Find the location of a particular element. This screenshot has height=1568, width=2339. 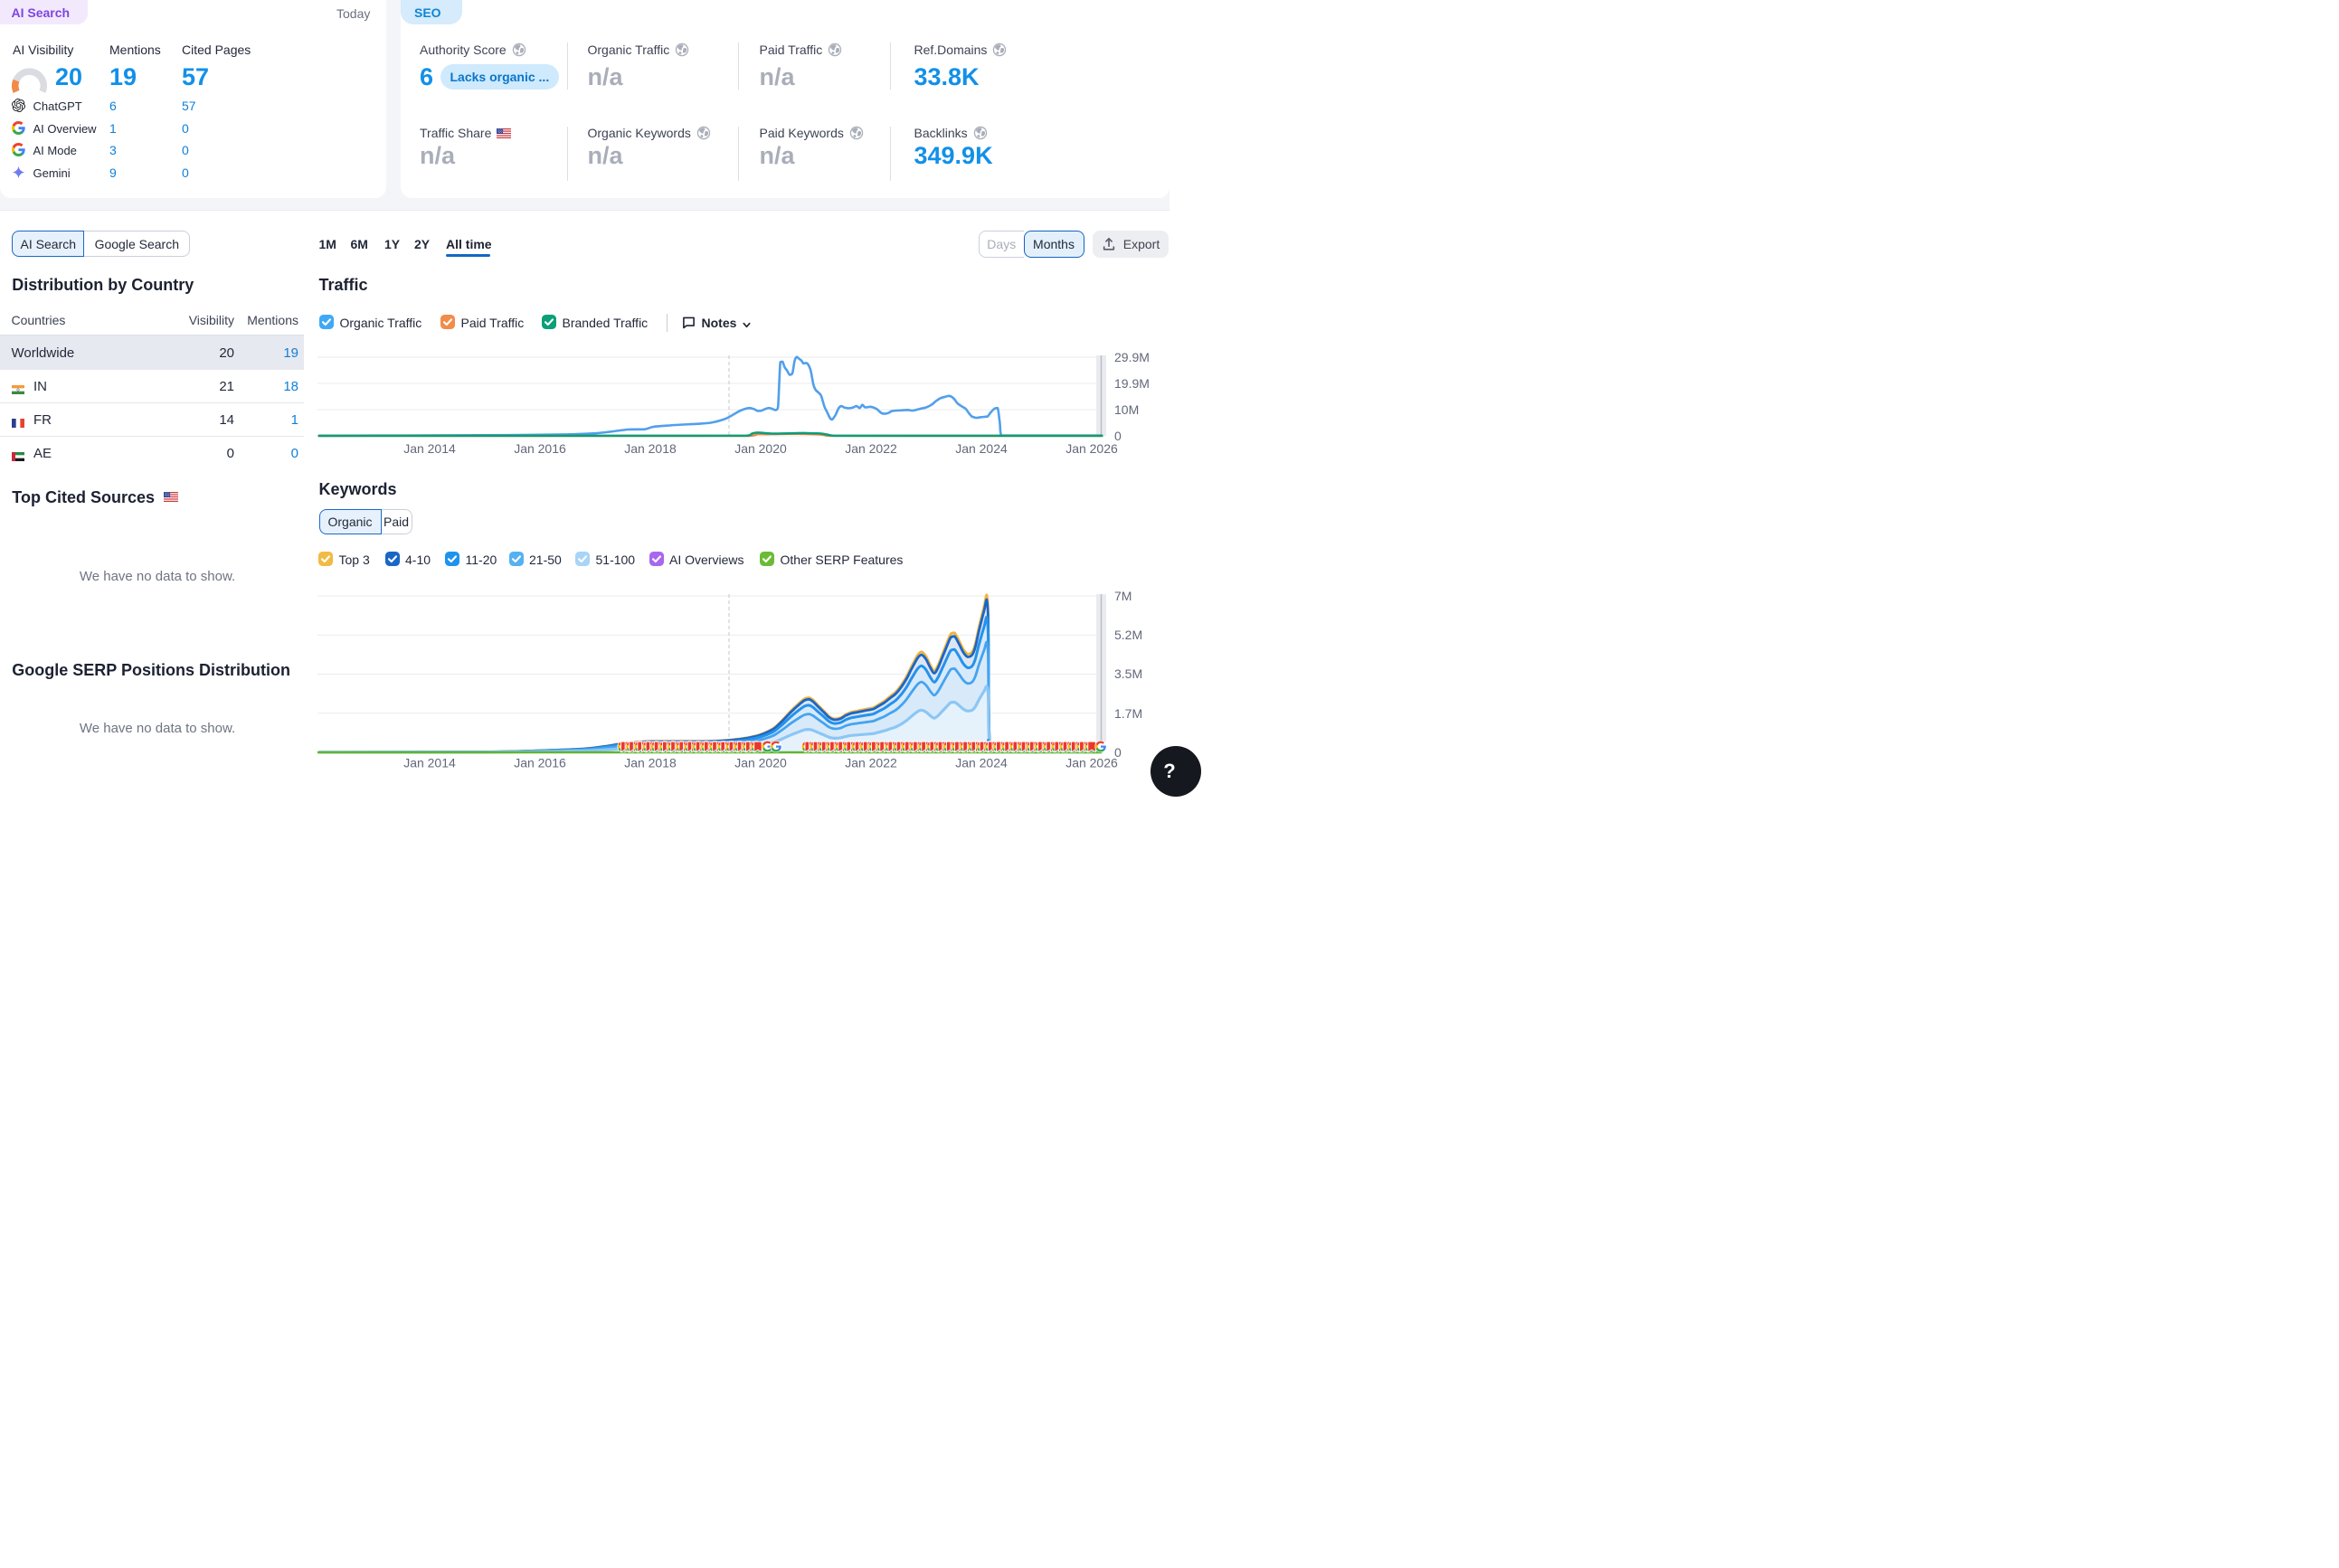

svg-text: 5.2M is located at coordinates (1128, 635).